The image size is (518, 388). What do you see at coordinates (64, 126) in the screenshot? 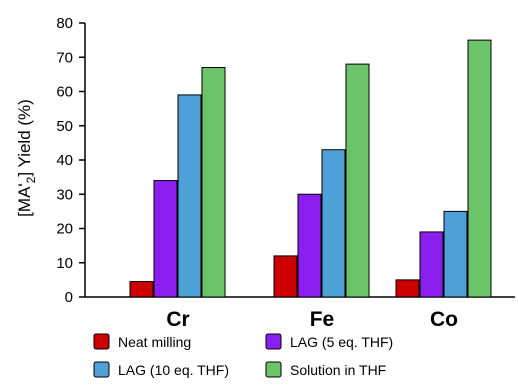
I see `y-tick-label: 50` at bounding box center [64, 126].